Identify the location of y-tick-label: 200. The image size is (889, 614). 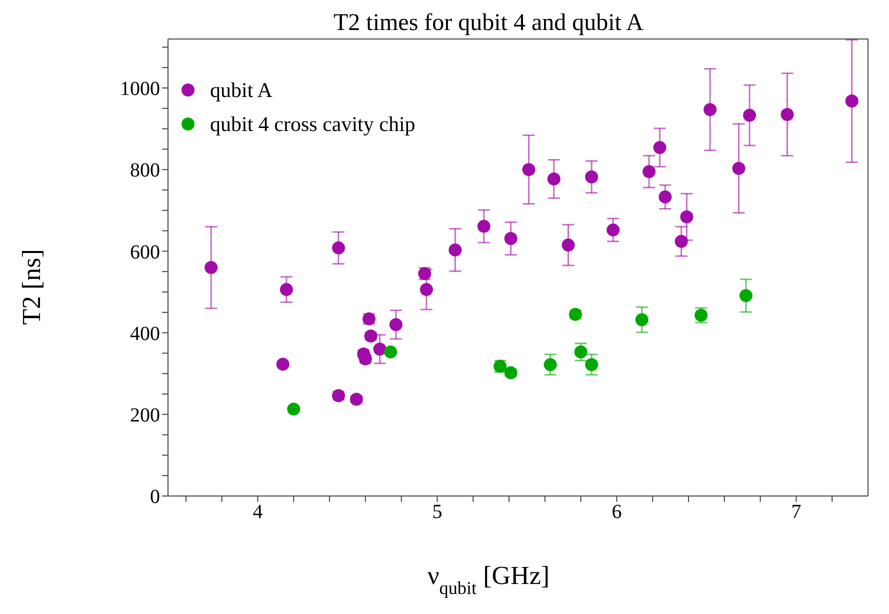
(145, 415).